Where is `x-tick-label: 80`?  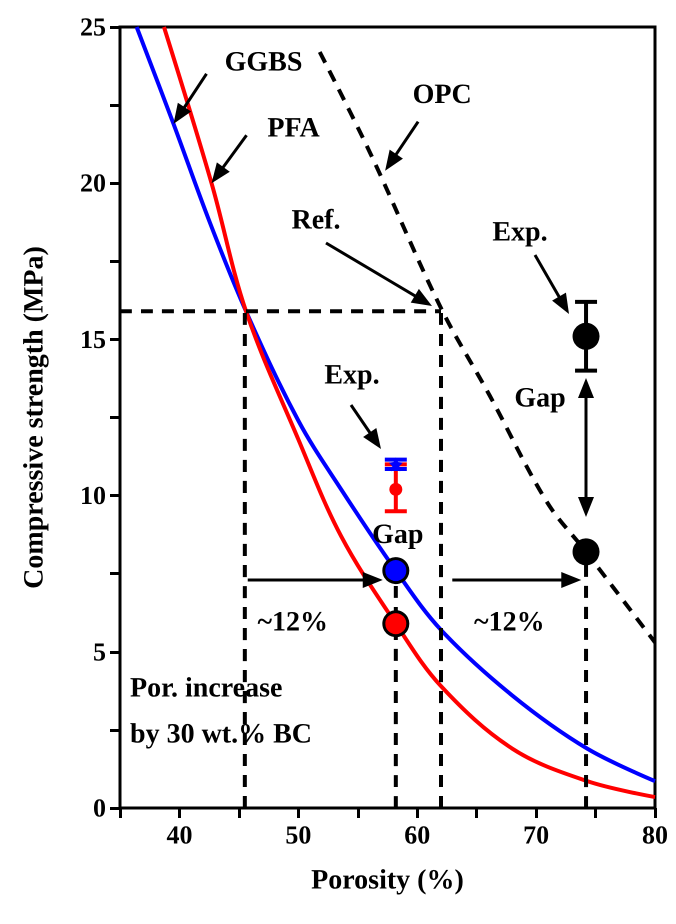
x-tick-label: 80 is located at coordinates (655, 835).